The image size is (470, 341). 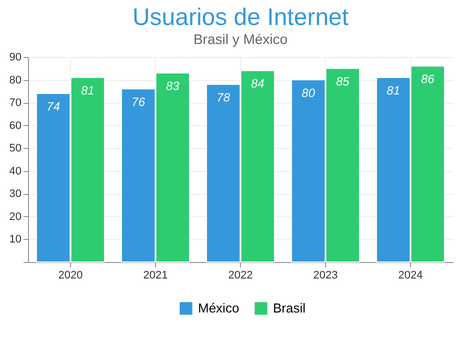 I want to click on y-tick-label: 60, so click(x=15, y=126).